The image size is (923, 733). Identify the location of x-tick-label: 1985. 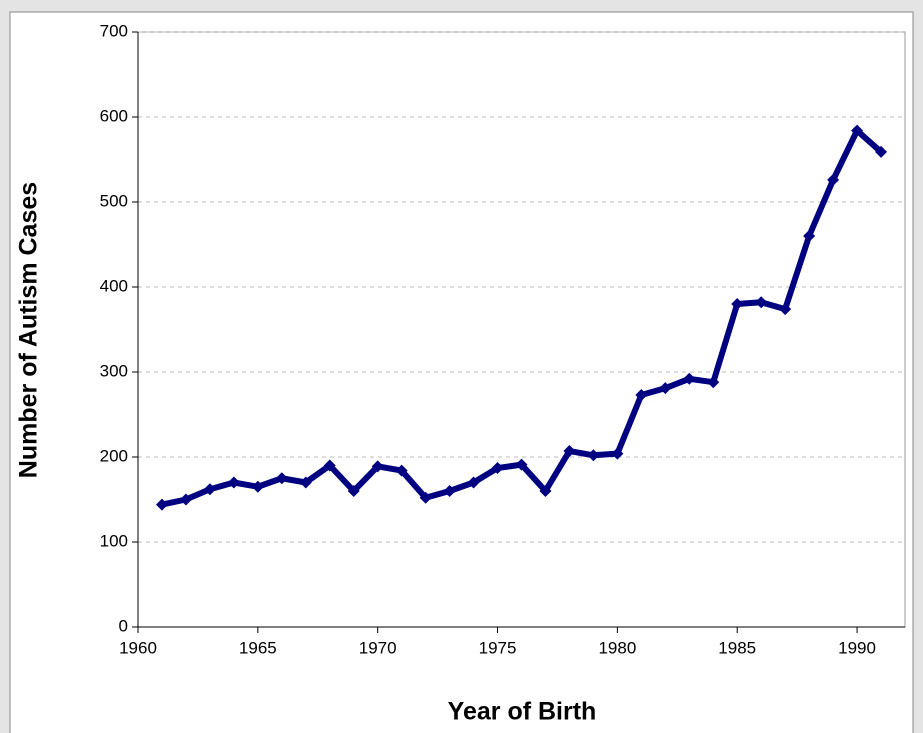
(737, 647).